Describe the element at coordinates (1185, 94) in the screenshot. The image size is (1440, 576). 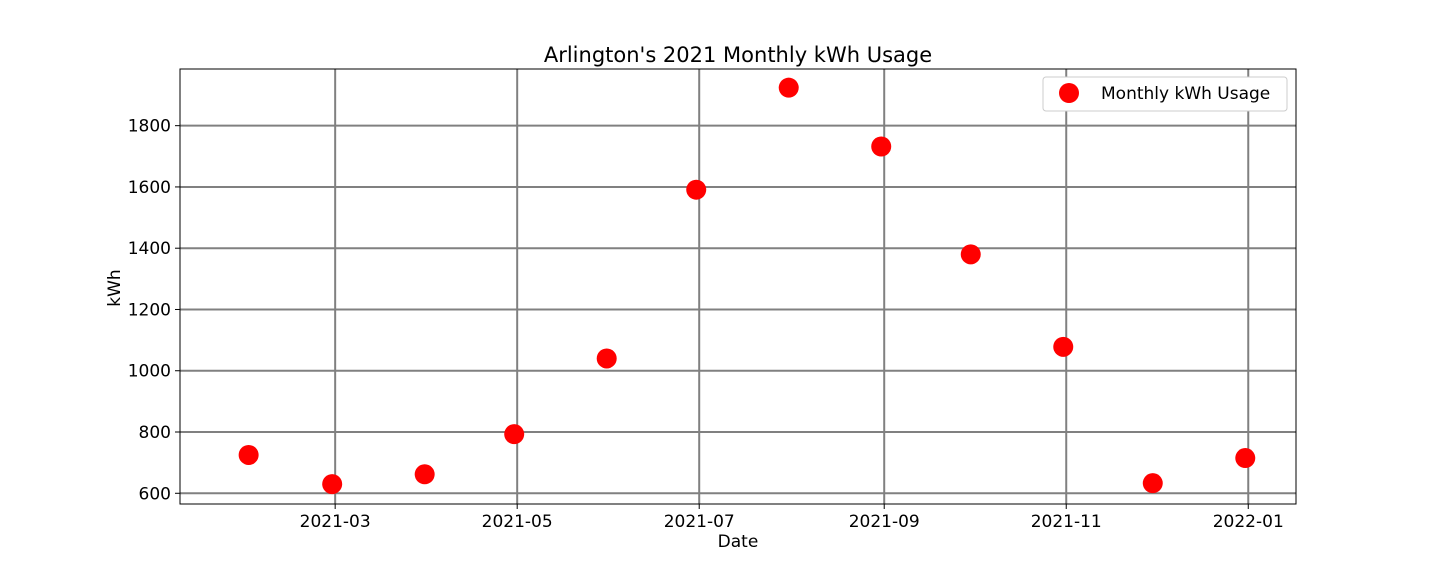
I see `legend-label: Monthly kWh Usage` at that location.